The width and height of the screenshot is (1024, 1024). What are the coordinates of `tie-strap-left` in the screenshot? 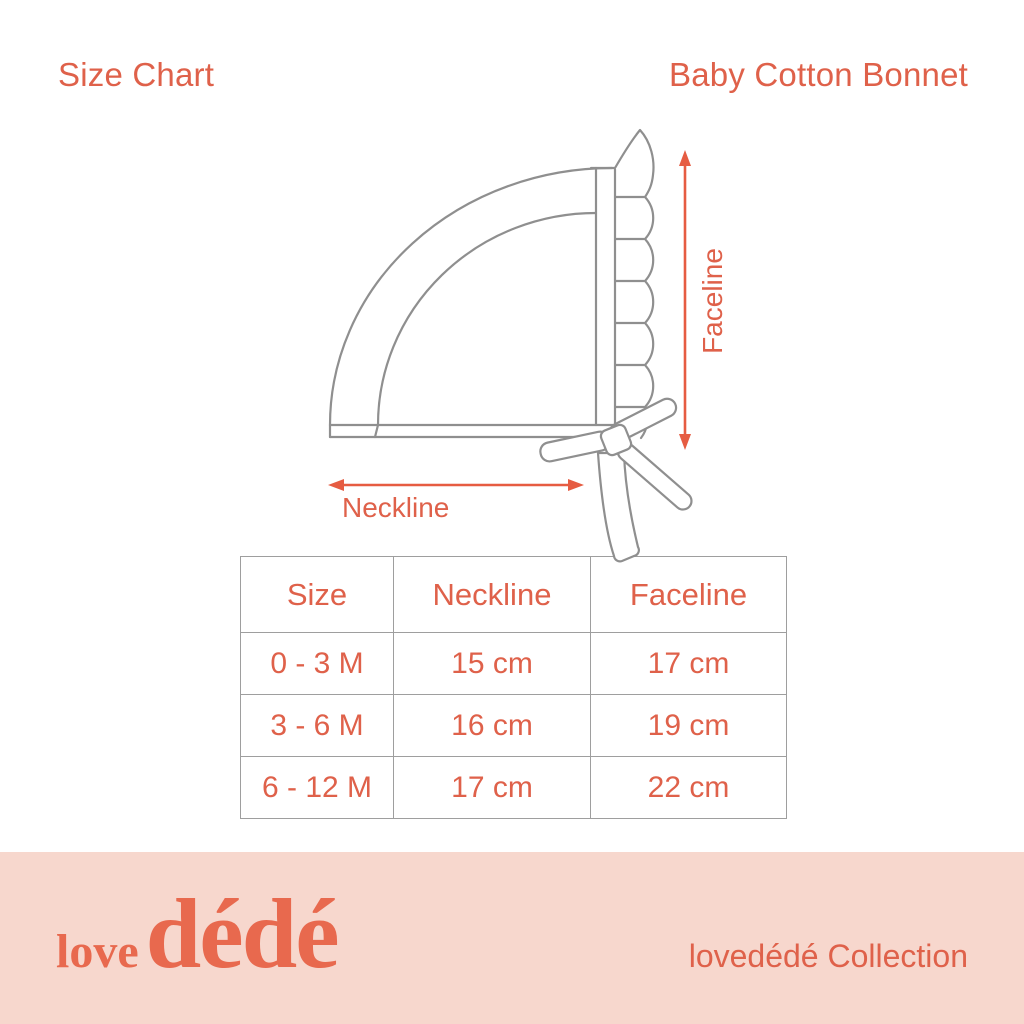 It's located at (575, 446).